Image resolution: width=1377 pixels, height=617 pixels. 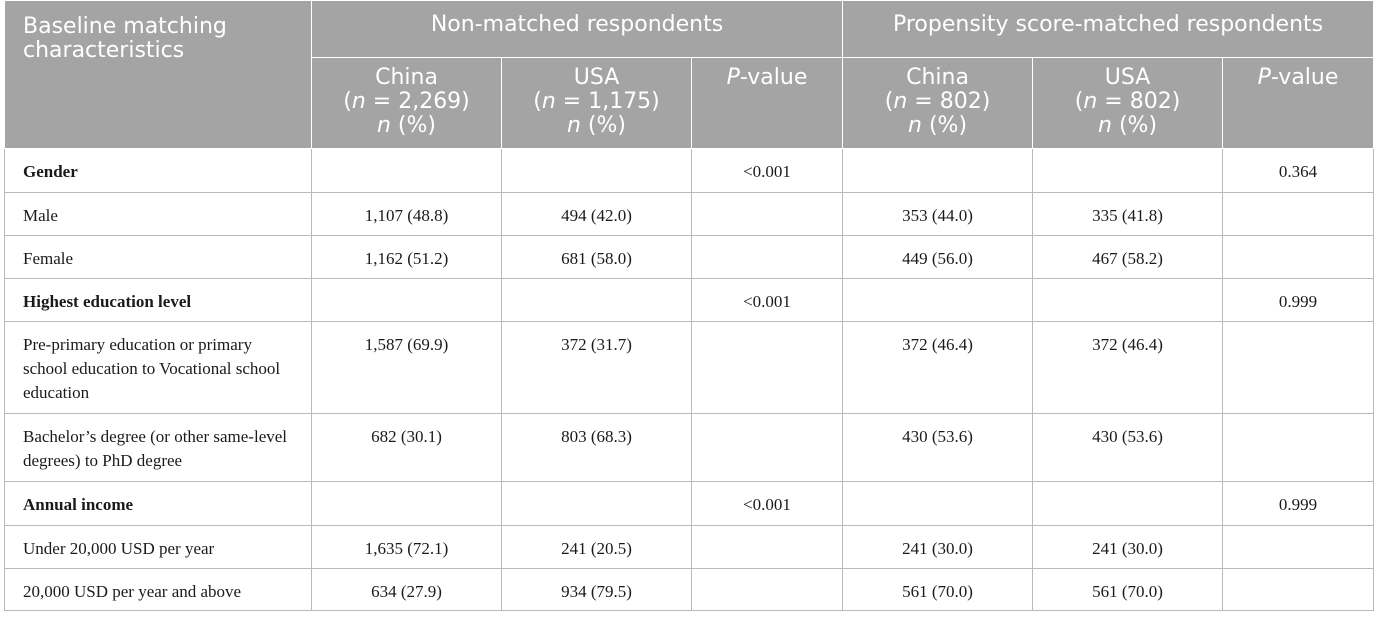 What do you see at coordinates (1108, 29) in the screenshot?
I see `group-header-matched: Propensity score-matched respondents` at bounding box center [1108, 29].